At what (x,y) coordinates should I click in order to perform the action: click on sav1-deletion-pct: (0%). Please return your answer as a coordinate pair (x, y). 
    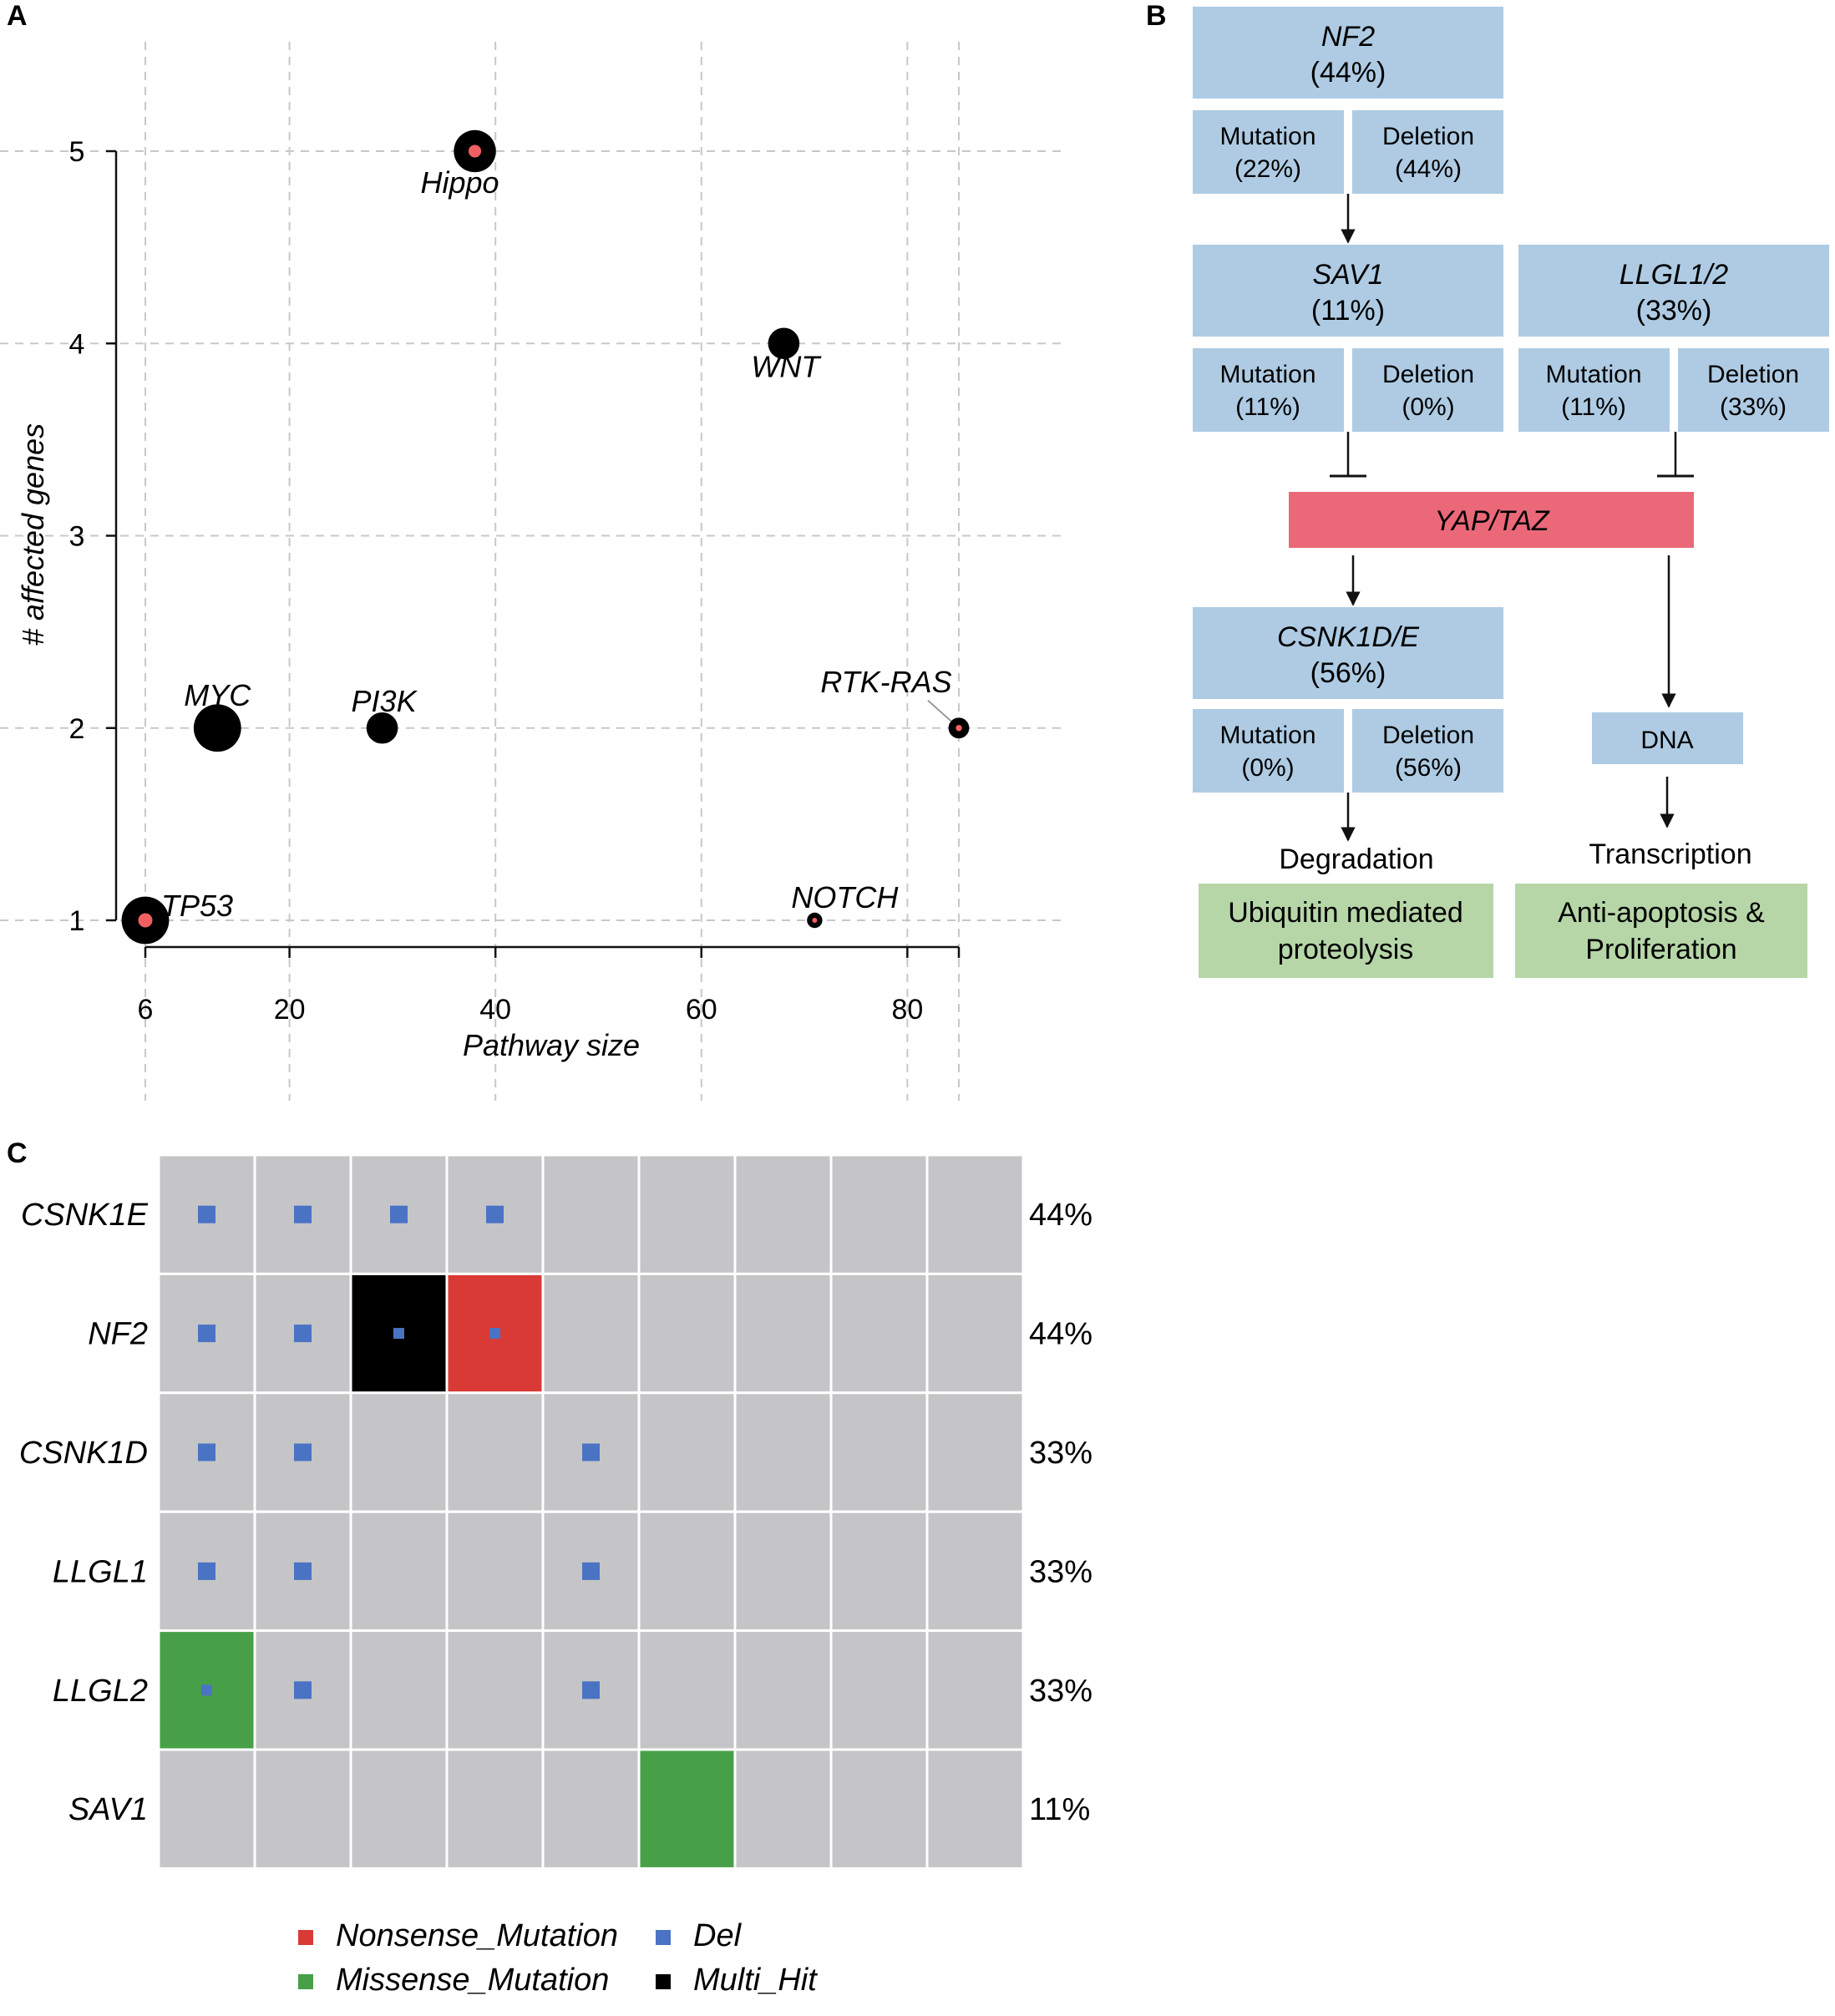
    Looking at the image, I should click on (1428, 407).